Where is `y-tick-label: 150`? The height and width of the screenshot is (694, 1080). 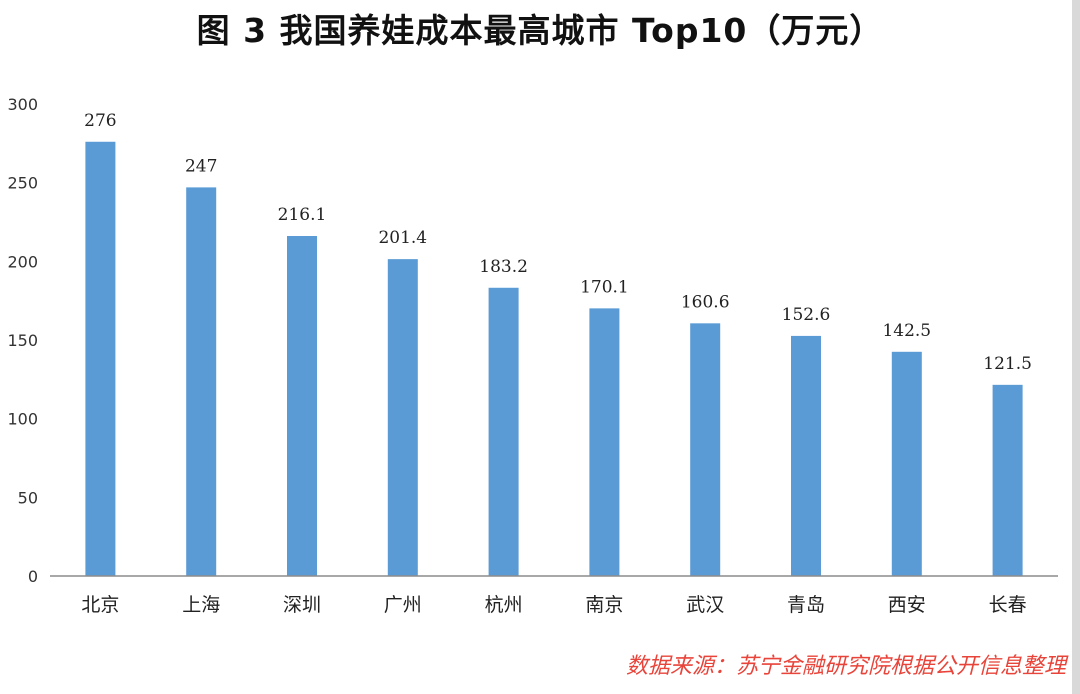 y-tick-label: 150 is located at coordinates (22, 340).